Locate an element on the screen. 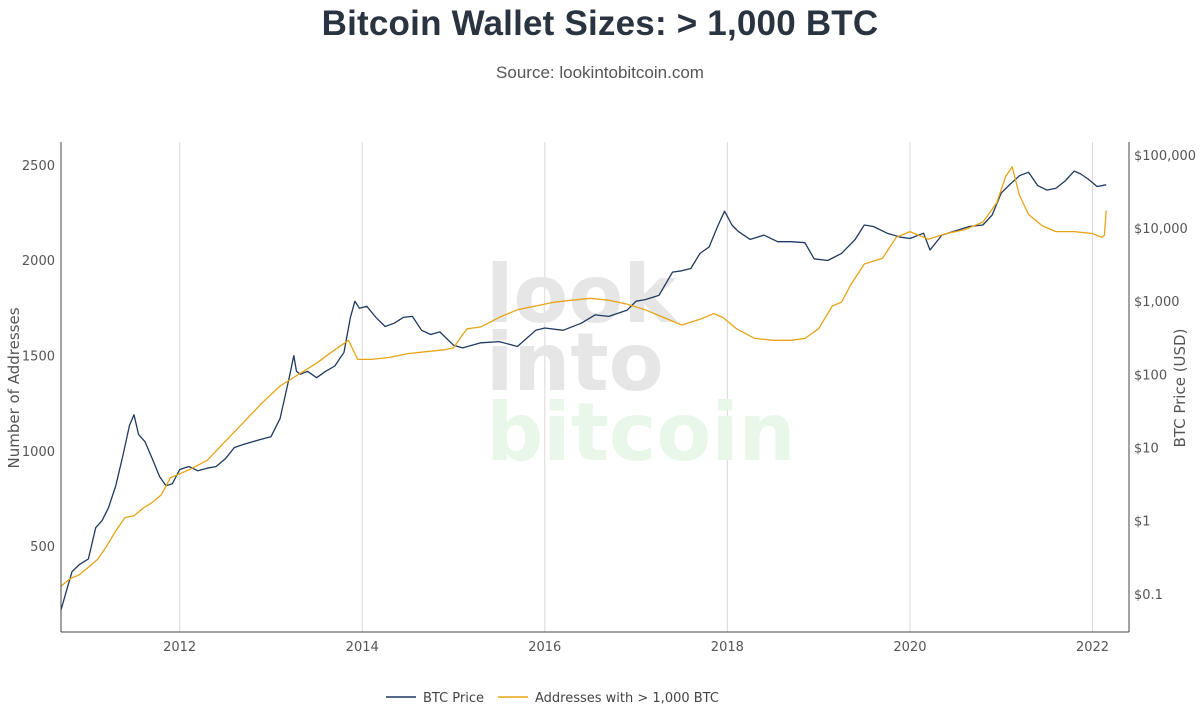  y-left-tick-label: 2500 is located at coordinates (38, 166).